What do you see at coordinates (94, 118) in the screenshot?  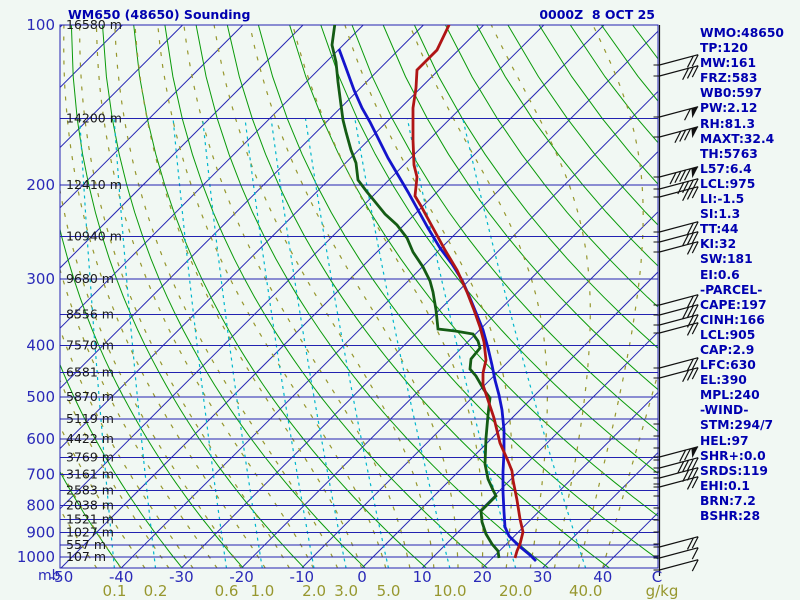 I see `height-label: 14200 m` at bounding box center [94, 118].